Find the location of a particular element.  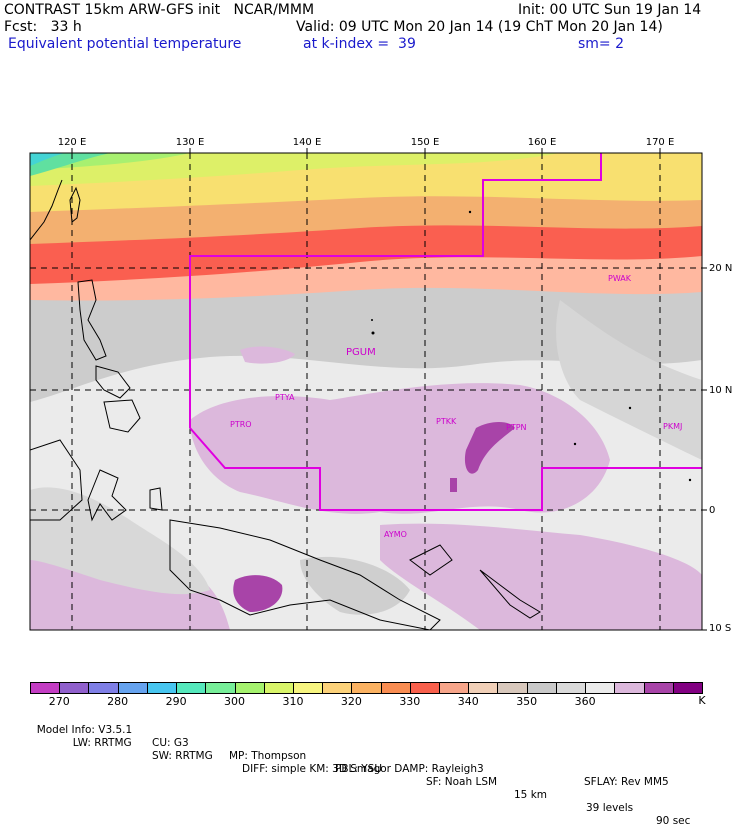

theta-darkpurple-png is located at coordinates (258, 593).